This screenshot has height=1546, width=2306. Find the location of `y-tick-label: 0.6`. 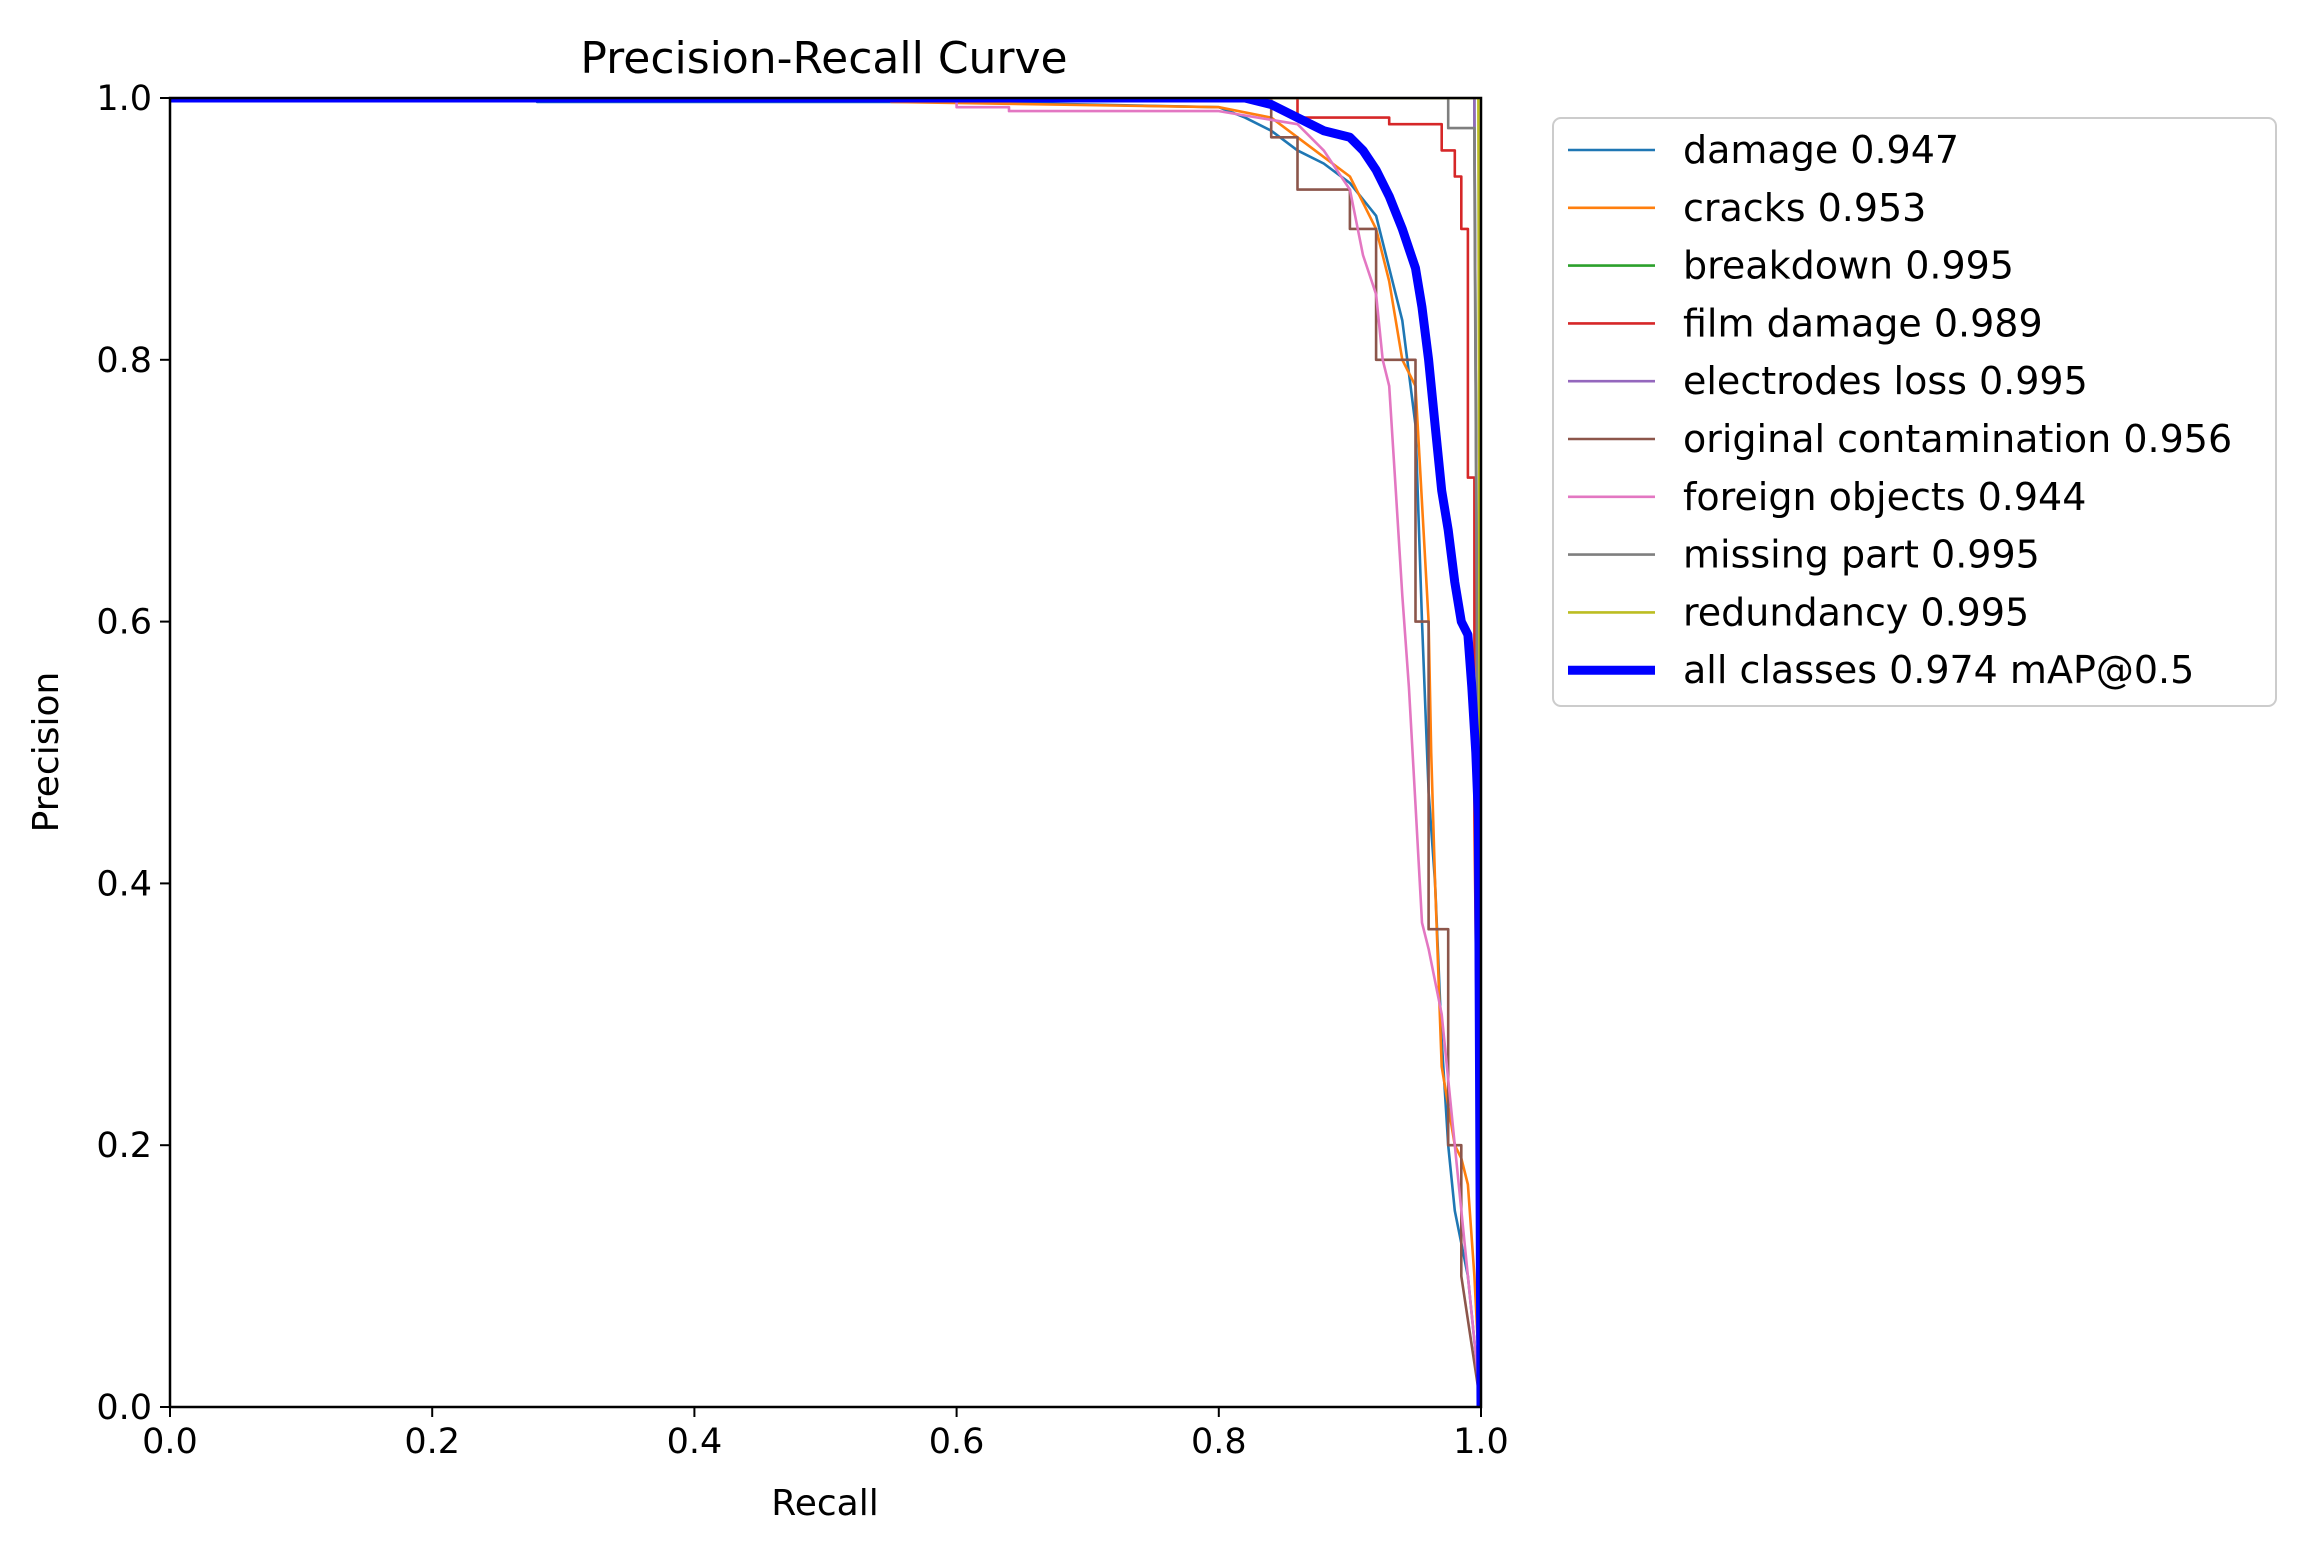

y-tick-label: 0.6 is located at coordinates (124, 623).